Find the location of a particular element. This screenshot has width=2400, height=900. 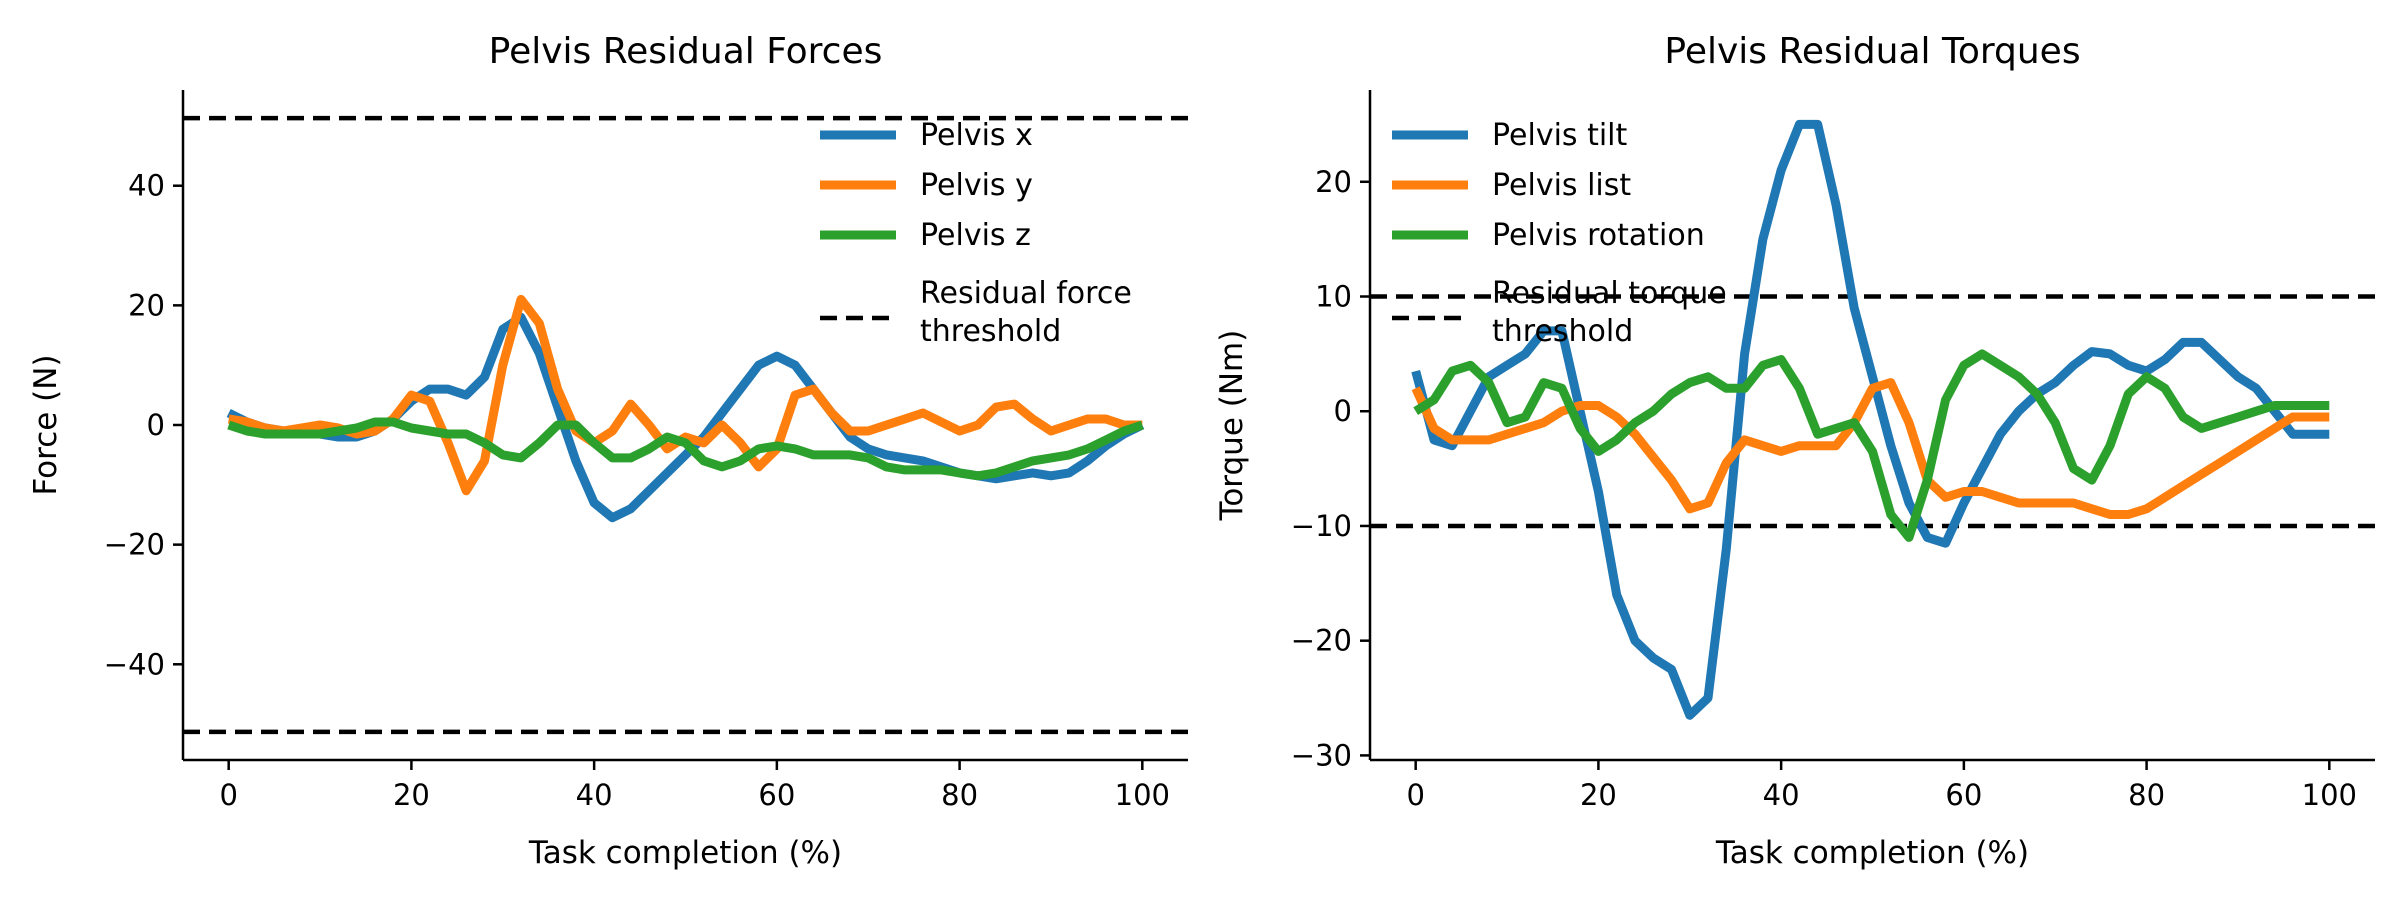

legend-label: Pelvis x is located at coordinates (976, 135).